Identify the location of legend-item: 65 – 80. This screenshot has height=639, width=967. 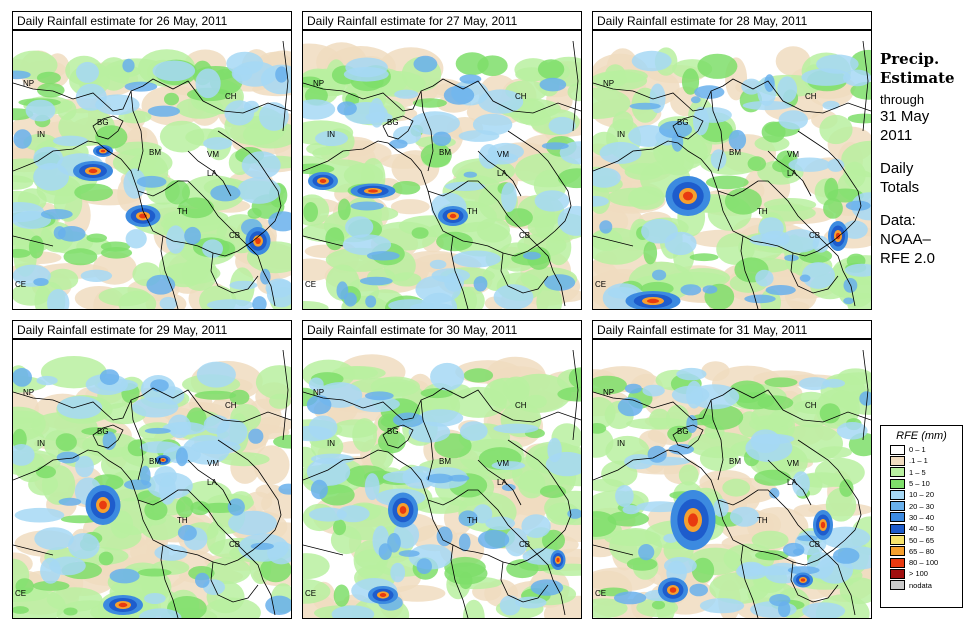
(926, 551).